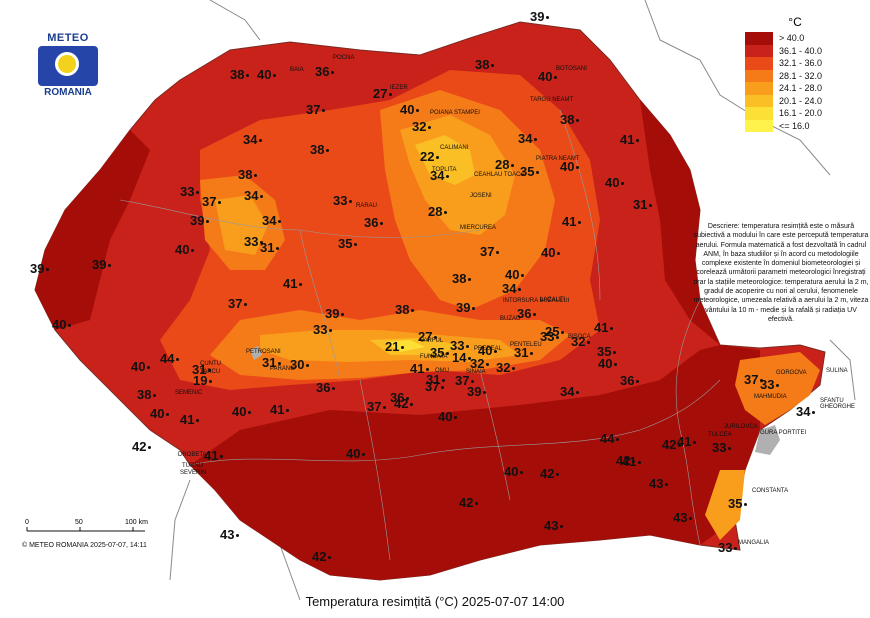 This screenshot has width=870, height=618. I want to click on city-label: INTORSURA BUZAULUI, so click(536, 301).